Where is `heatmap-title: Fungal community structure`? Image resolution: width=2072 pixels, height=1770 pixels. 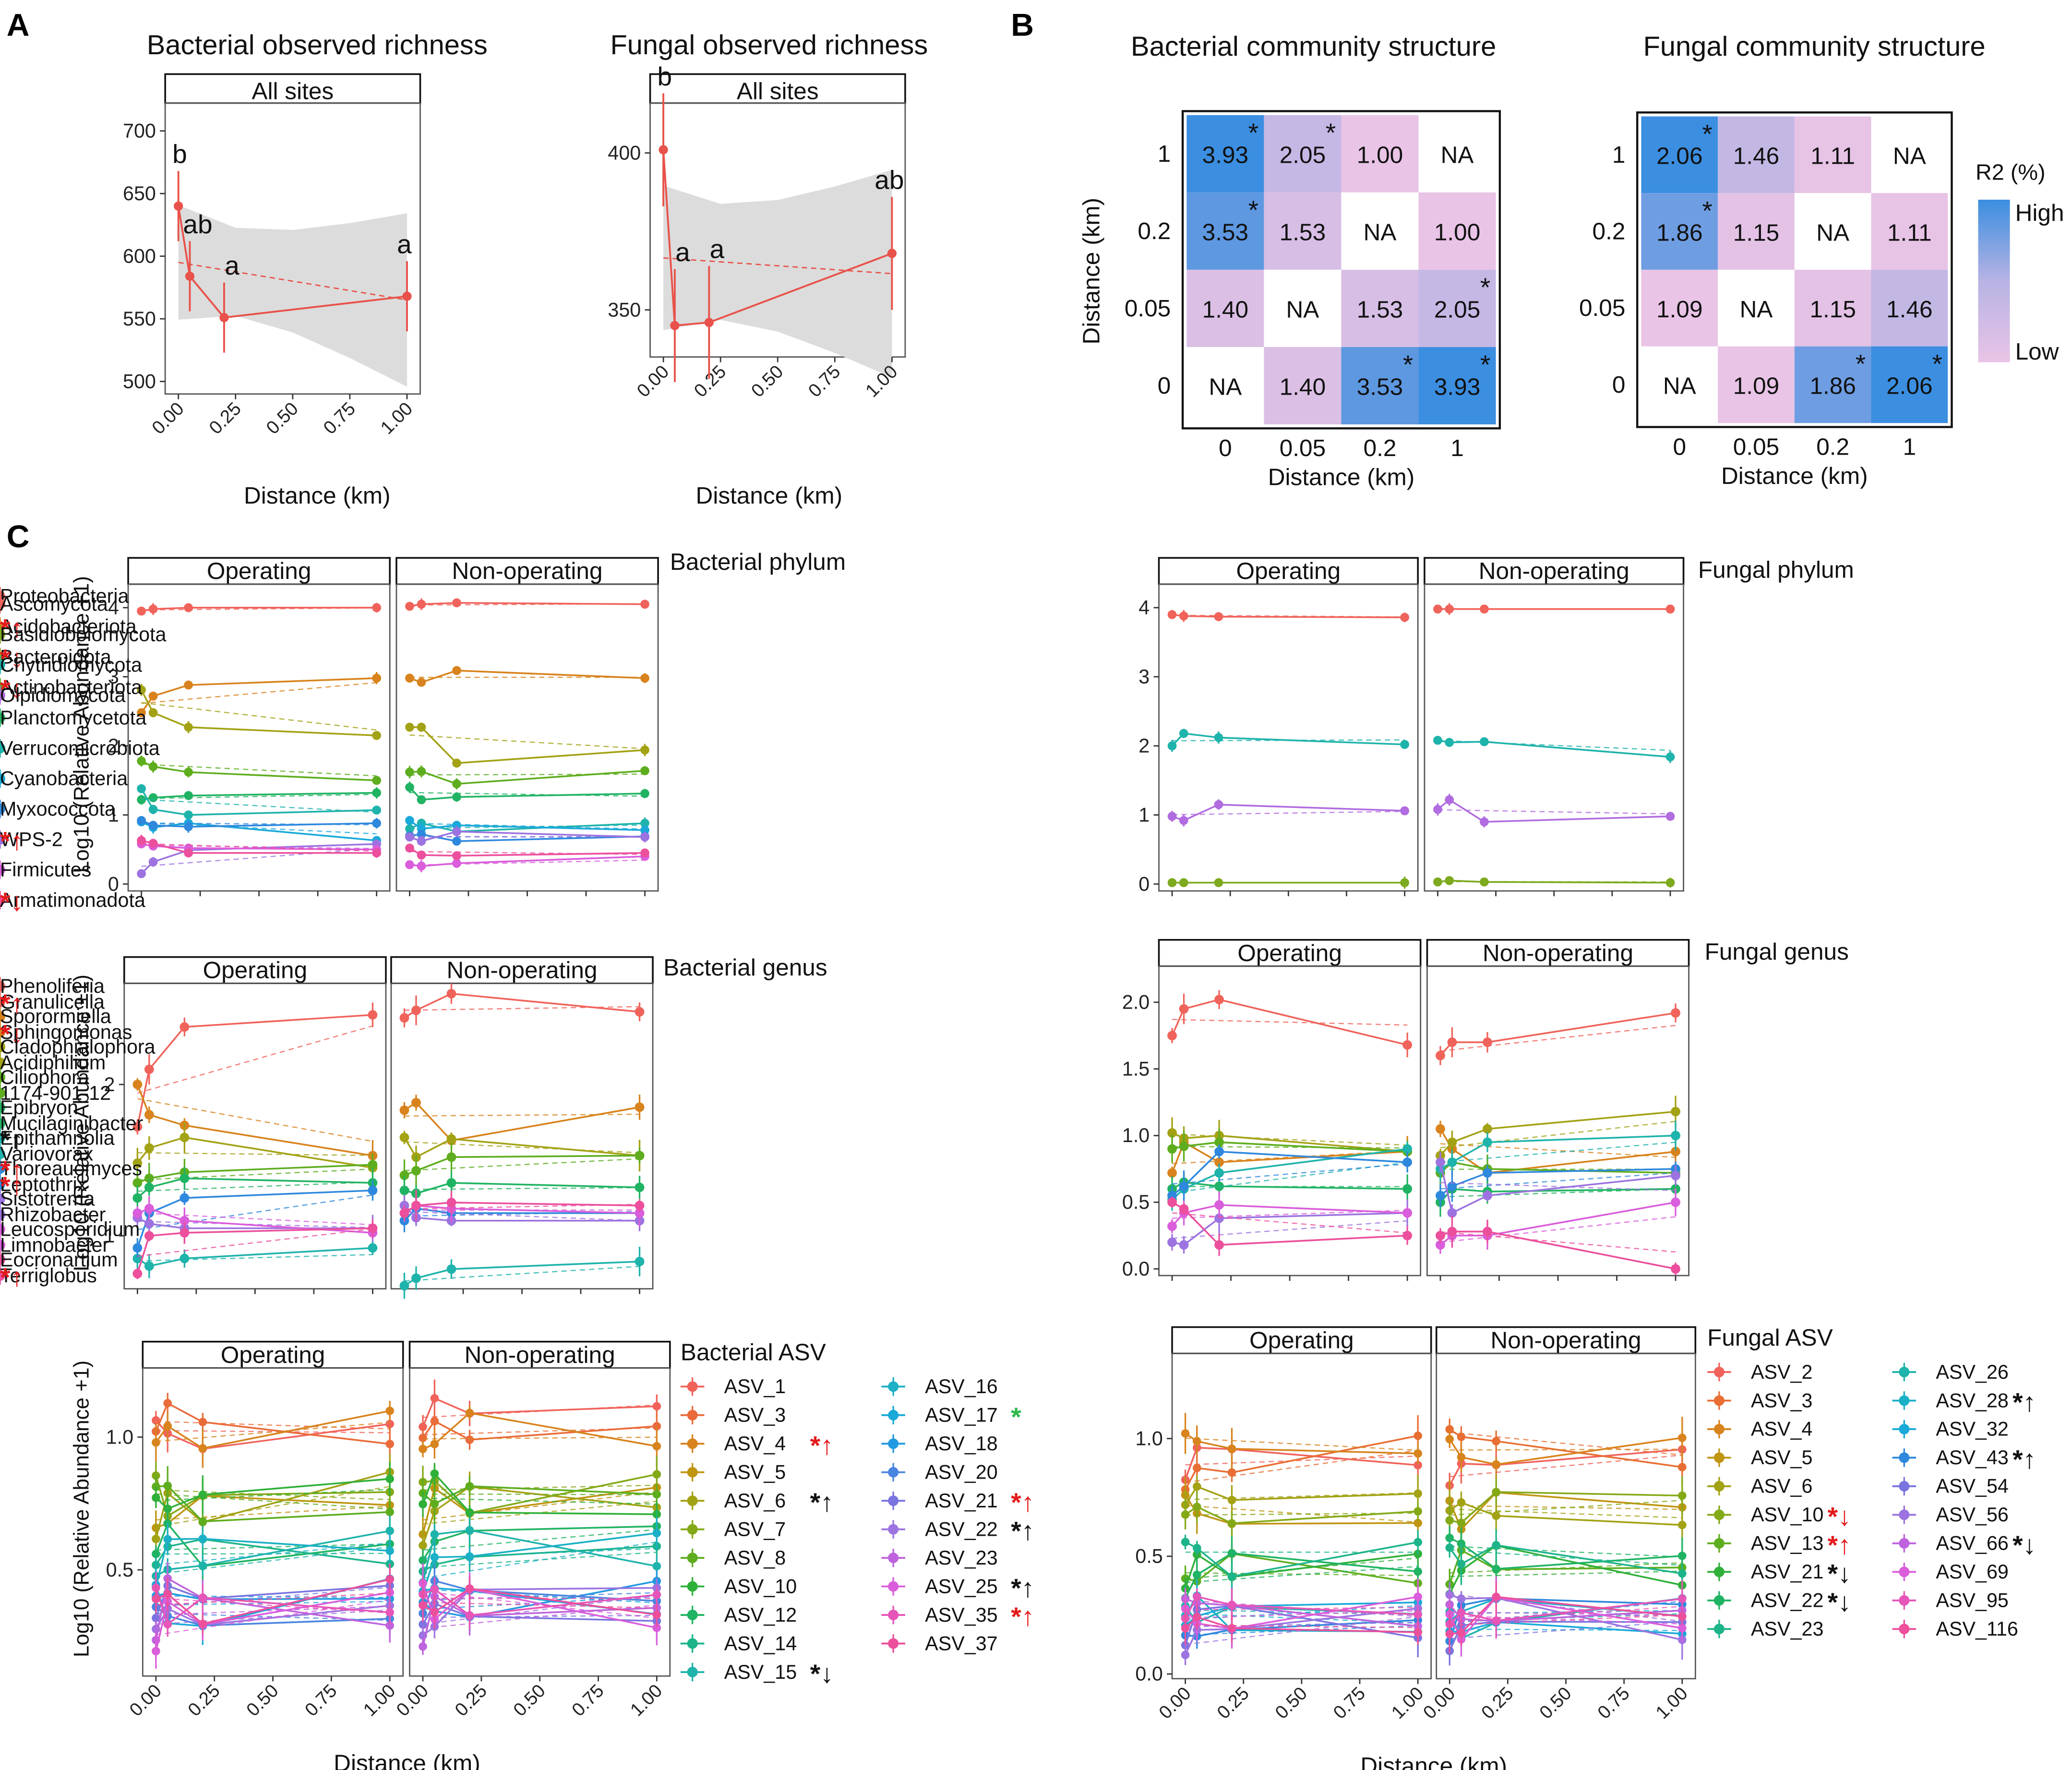
heatmap-title: Fungal community structure is located at coordinates (1814, 47).